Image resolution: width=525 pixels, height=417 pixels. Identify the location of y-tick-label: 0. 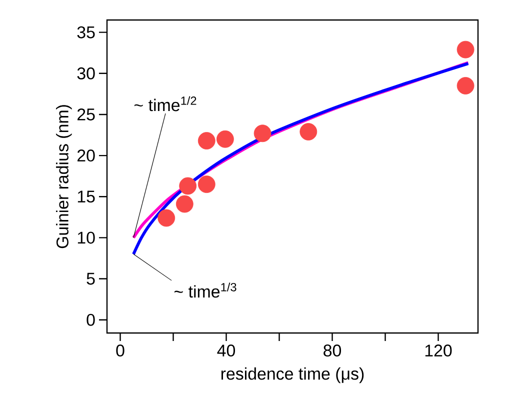
(90, 320).